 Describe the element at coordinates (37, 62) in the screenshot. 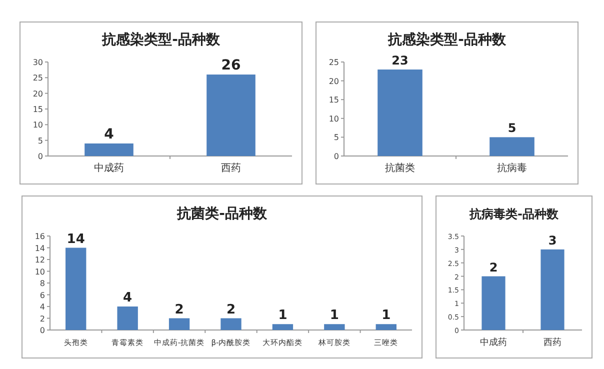

I see `y-tick-label: 30` at that location.